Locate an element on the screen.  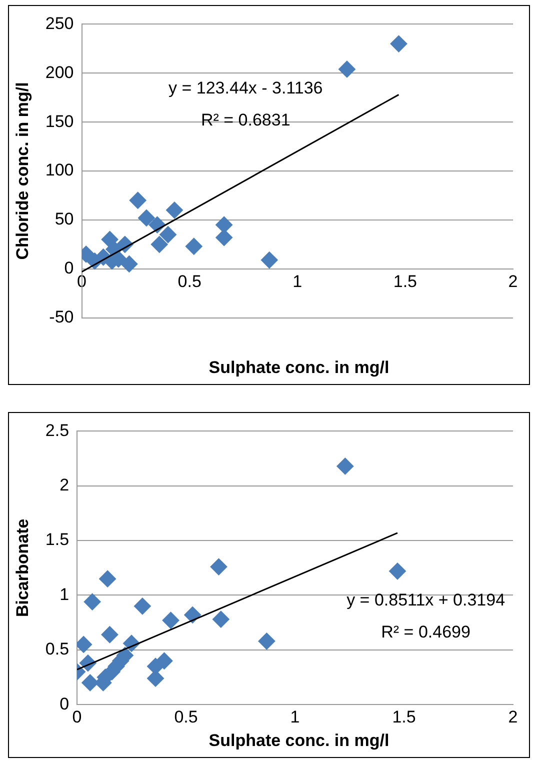
y-tick-label: 0.5 is located at coordinates (57, 649).